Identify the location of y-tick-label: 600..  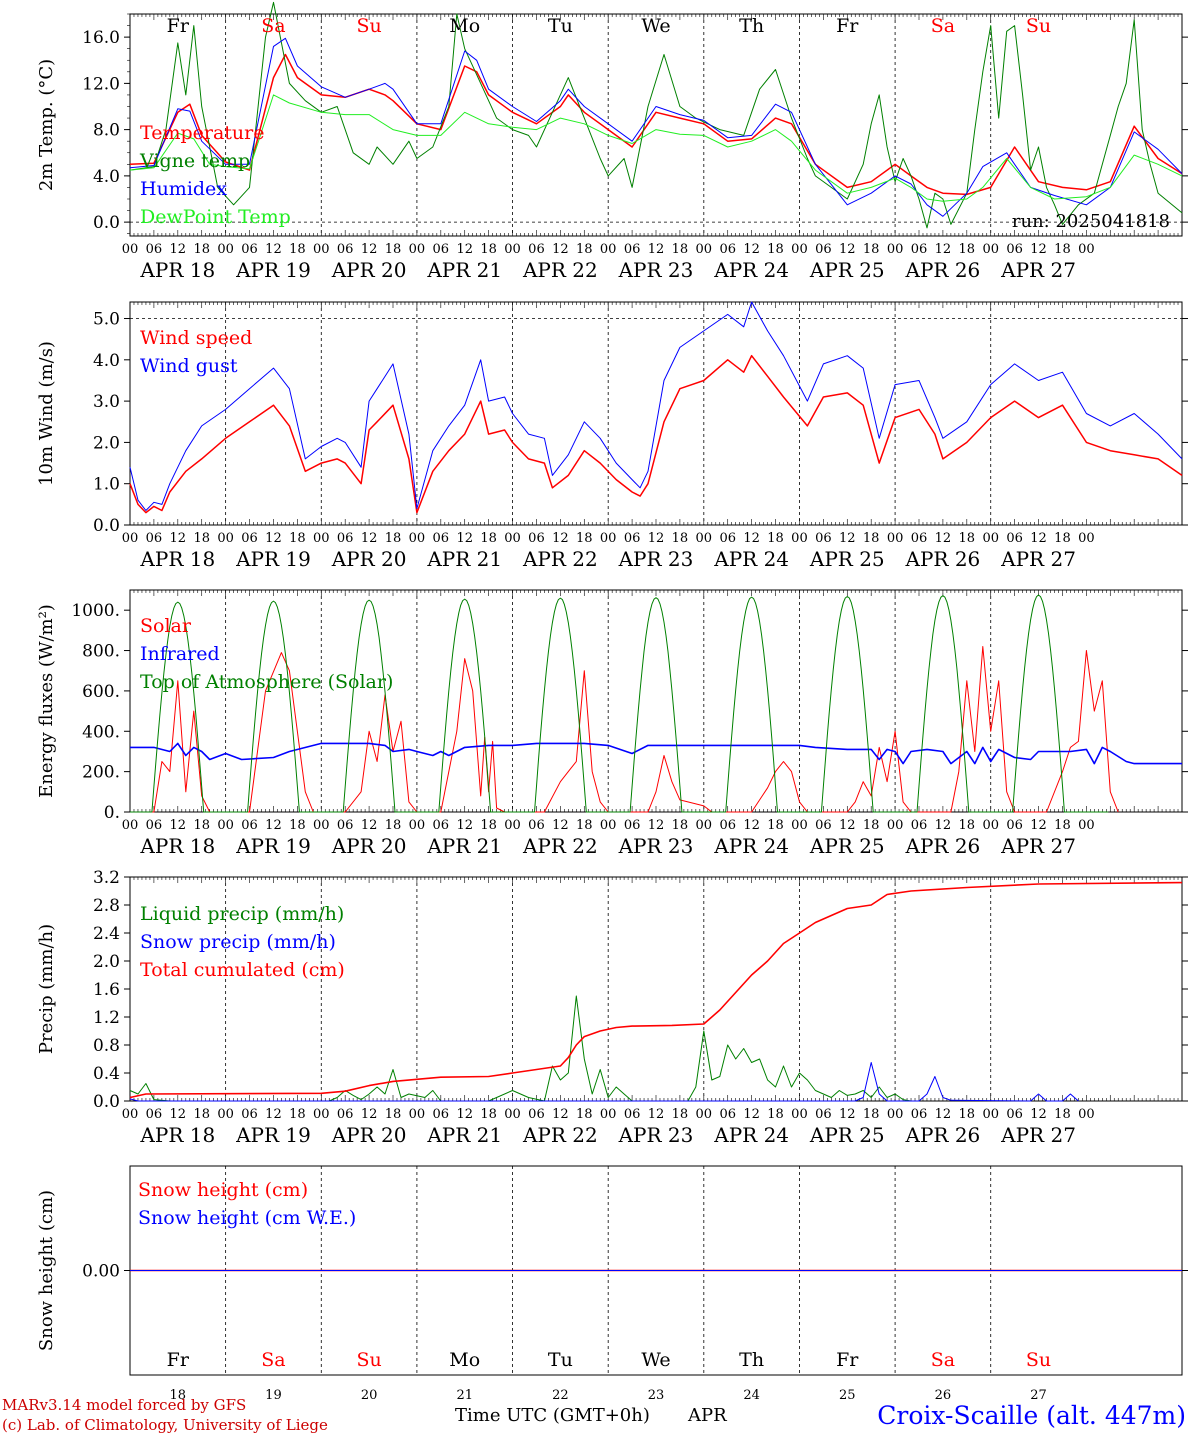
(101, 692).